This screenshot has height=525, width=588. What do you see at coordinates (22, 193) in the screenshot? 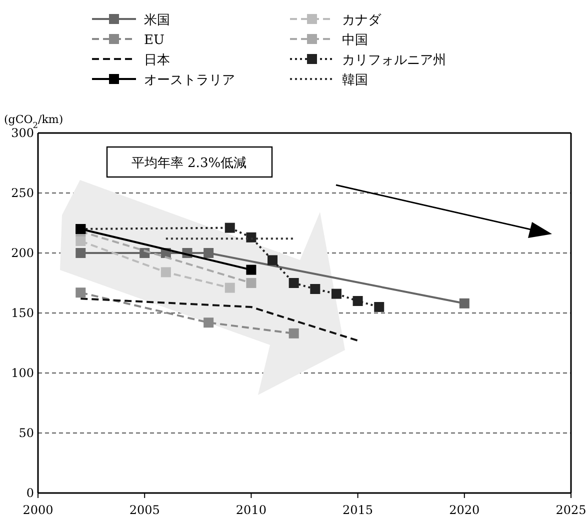
I see `y-tick-label: 250` at bounding box center [22, 193].